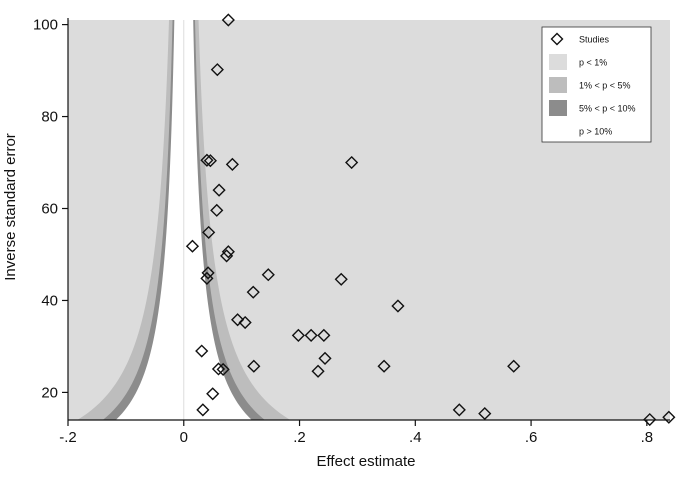 This screenshot has height=489, width=685. I want to click on legend-label: Studies, so click(594, 40).